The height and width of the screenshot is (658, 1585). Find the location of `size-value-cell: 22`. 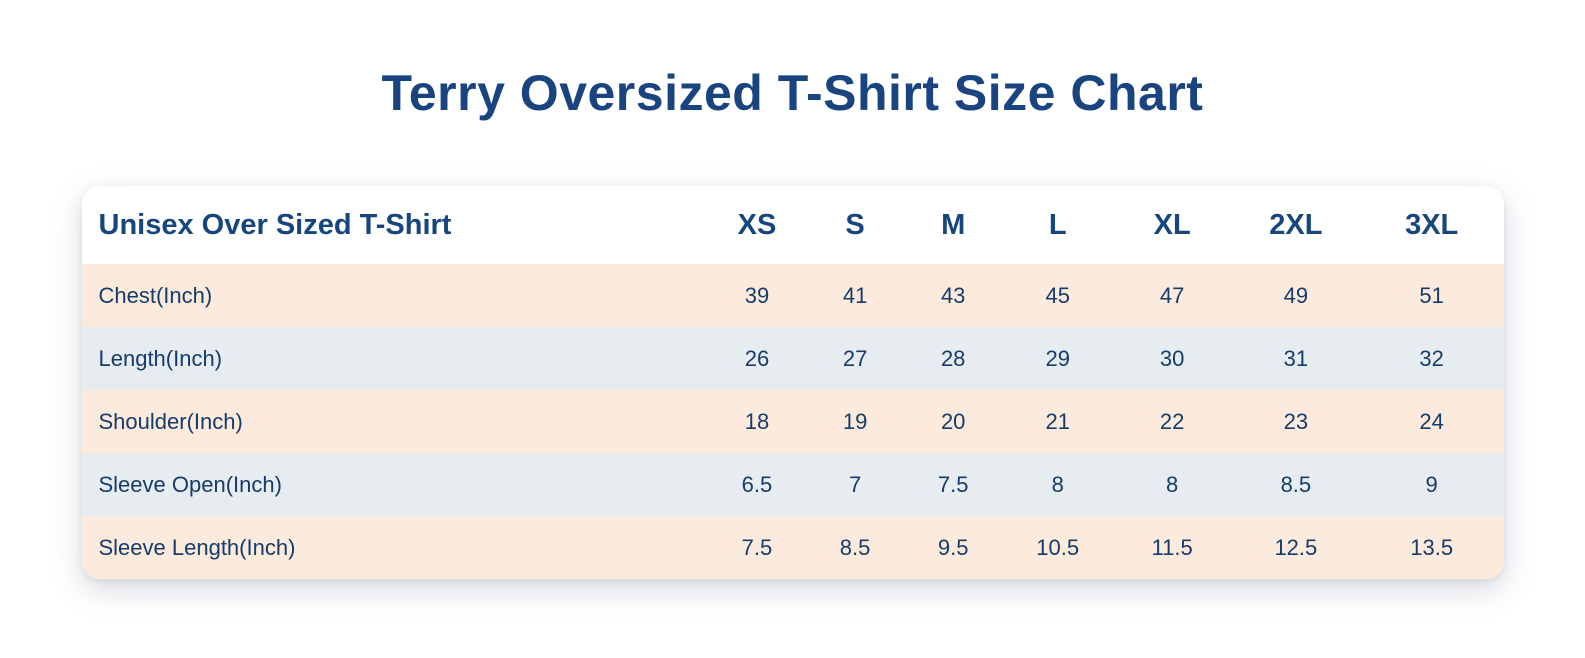

size-value-cell: 22 is located at coordinates (1172, 421).